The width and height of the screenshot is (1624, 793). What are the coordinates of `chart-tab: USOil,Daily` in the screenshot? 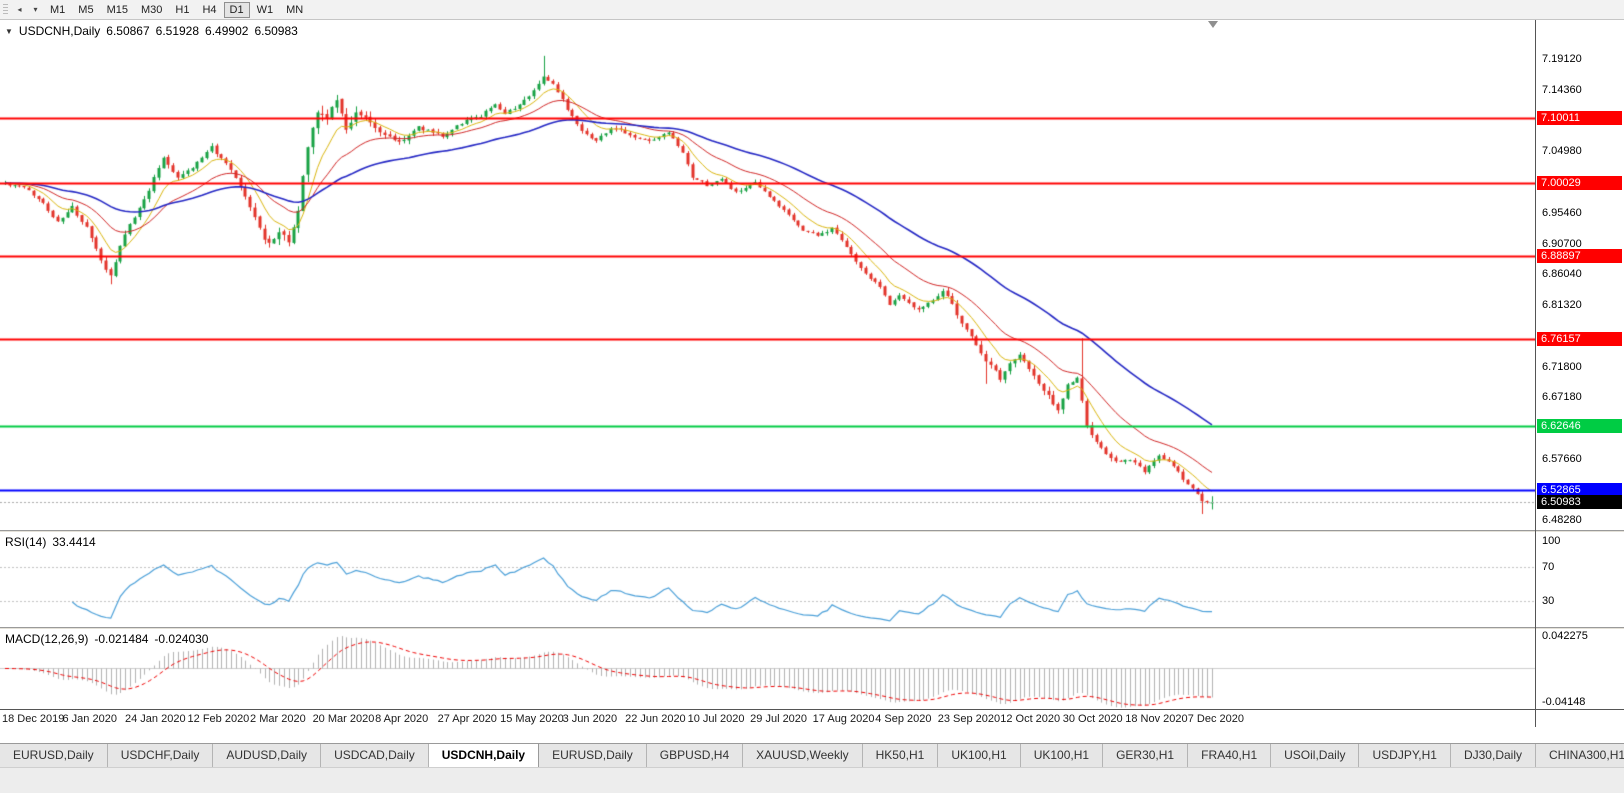 It's located at (1315, 755).